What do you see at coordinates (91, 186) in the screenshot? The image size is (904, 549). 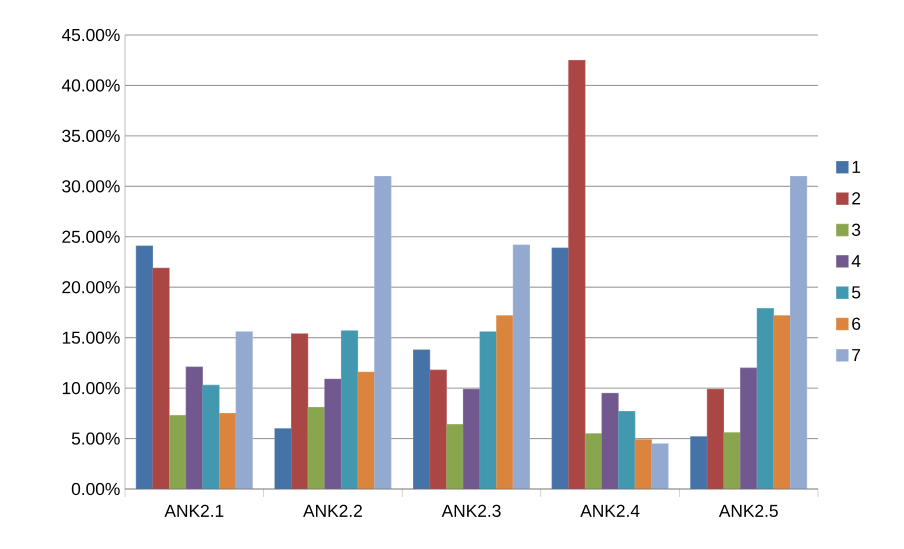 I see `y-tick-label: 30.00%` at bounding box center [91, 186].